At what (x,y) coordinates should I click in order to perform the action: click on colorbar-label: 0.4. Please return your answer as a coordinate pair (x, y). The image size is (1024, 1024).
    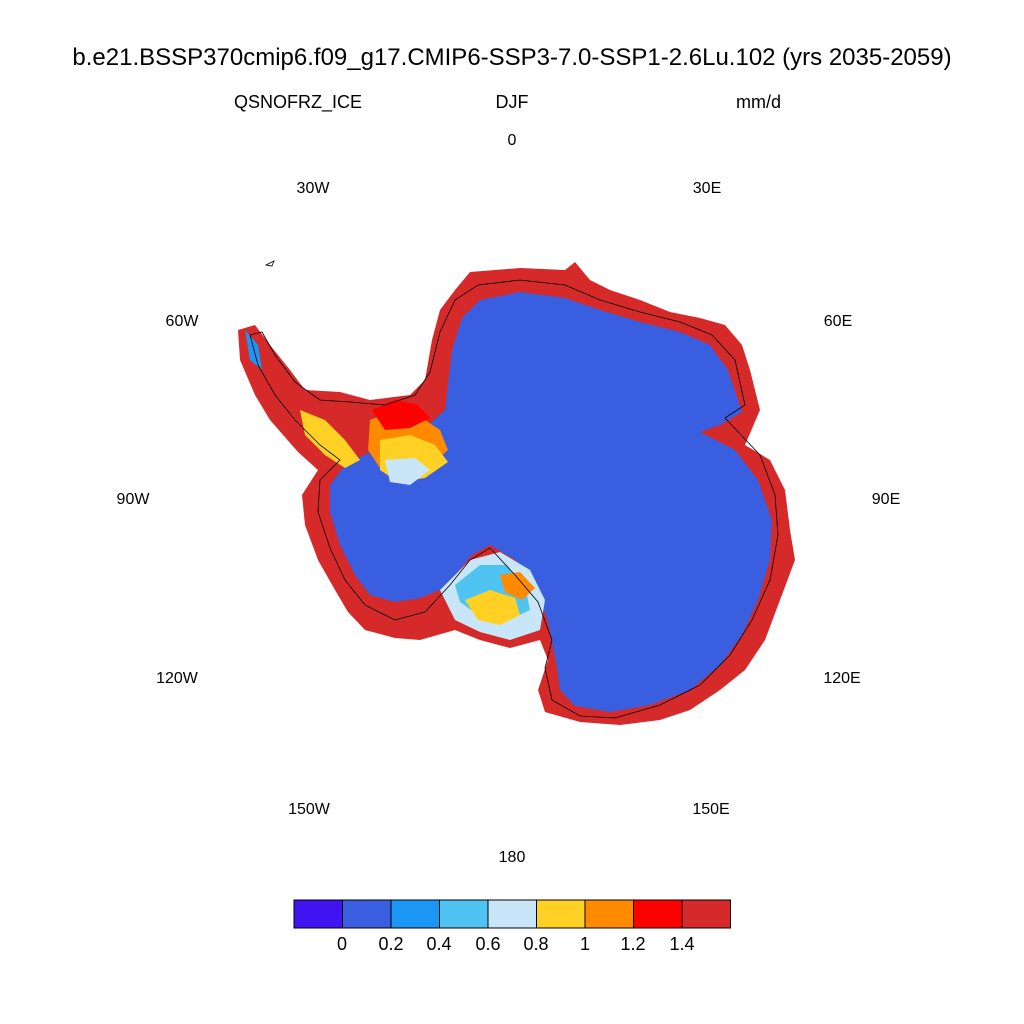
    Looking at the image, I should click on (439, 944).